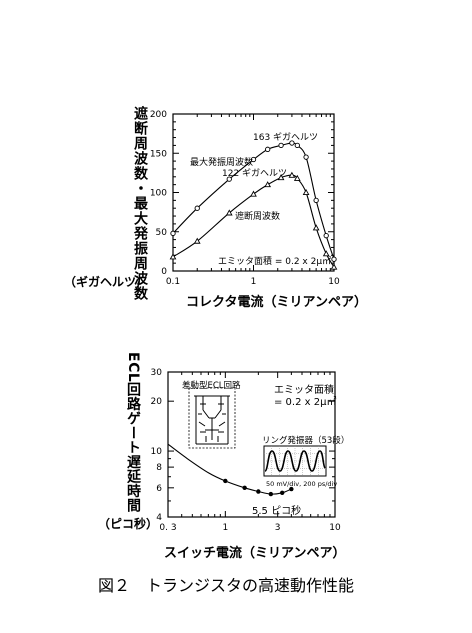  I want to click on y-tick-label: 200, so click(158, 115).